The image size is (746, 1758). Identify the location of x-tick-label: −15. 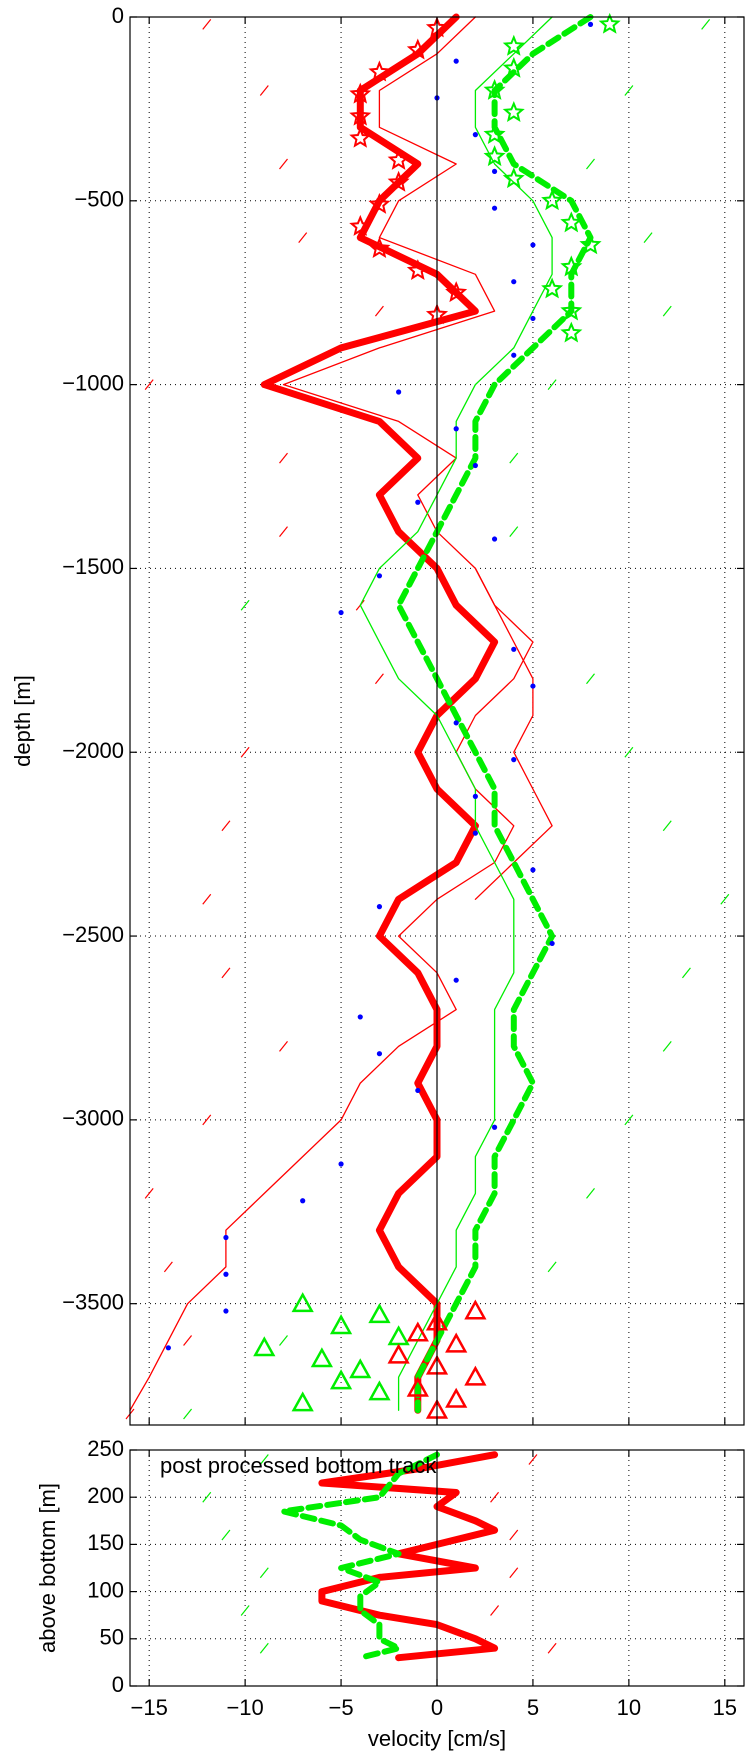
(149, 1707).